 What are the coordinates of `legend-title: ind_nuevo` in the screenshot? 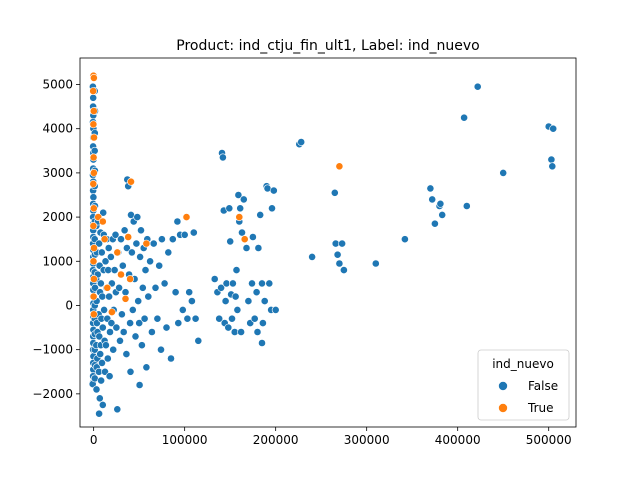 It's located at (523, 364).